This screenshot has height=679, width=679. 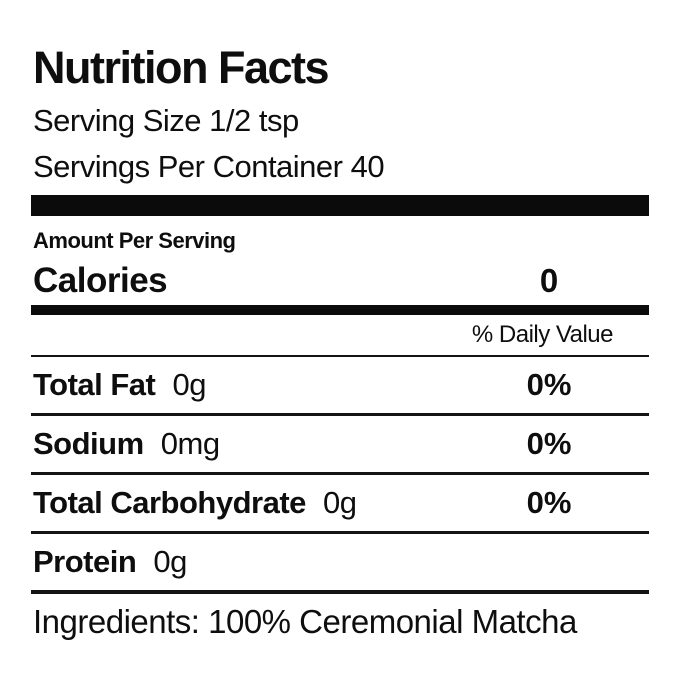 What do you see at coordinates (190, 443) in the screenshot?
I see `nutrient-amount: 0mg` at bounding box center [190, 443].